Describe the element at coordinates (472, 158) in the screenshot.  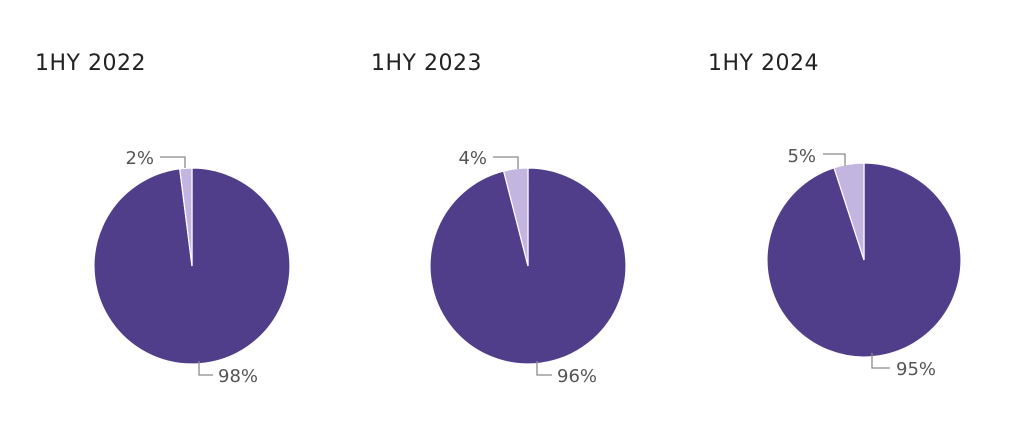
I see `slice-label-small: 4%` at that location.